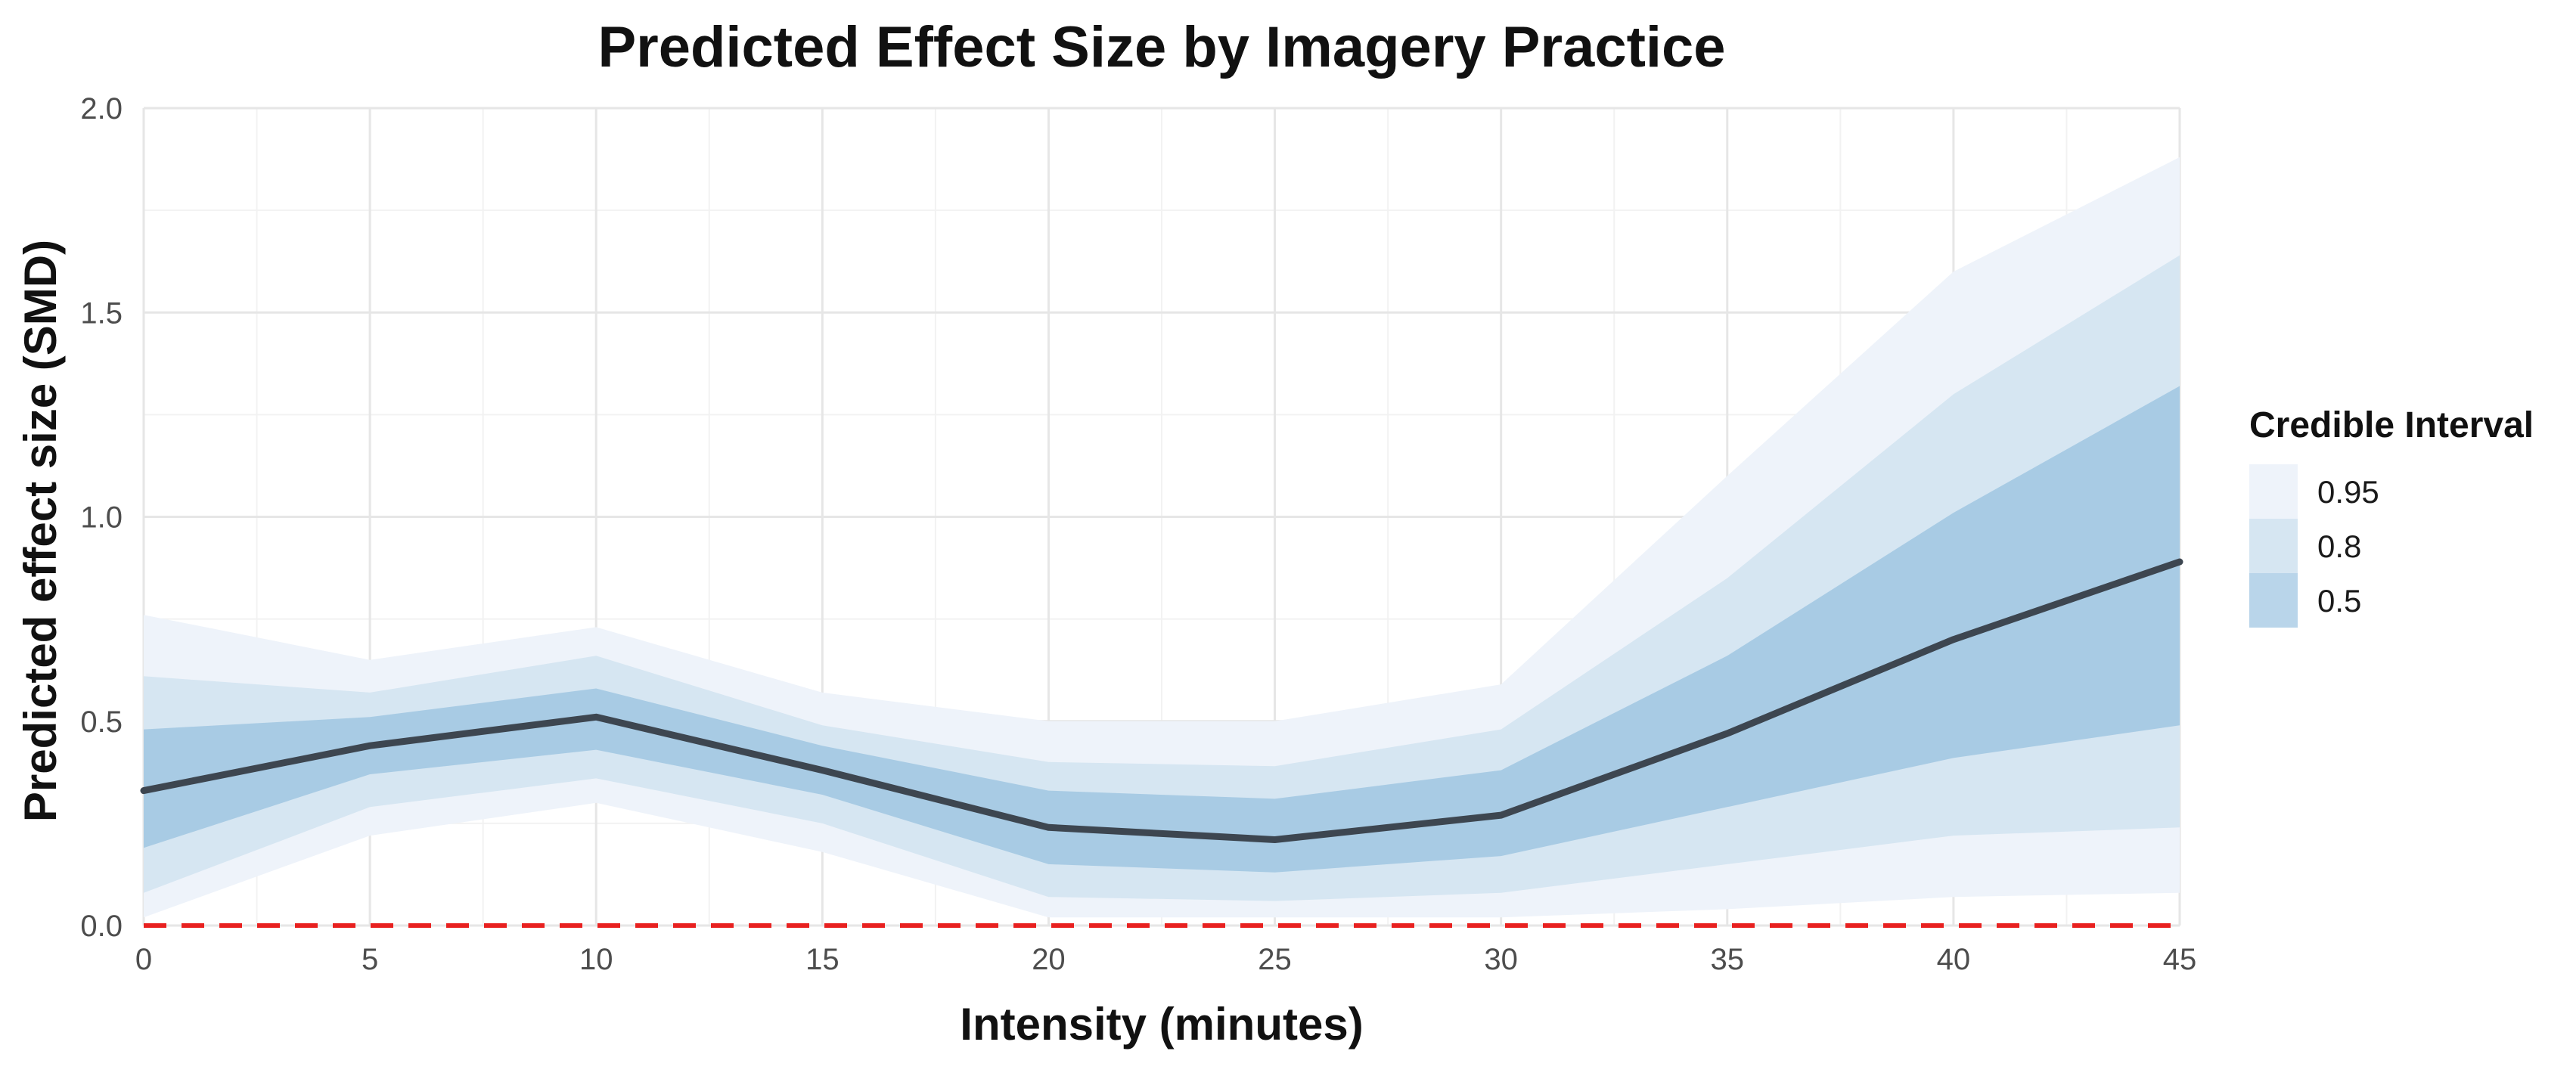  Describe the element at coordinates (101, 722) in the screenshot. I see `y-tick-label: 0.5` at that location.